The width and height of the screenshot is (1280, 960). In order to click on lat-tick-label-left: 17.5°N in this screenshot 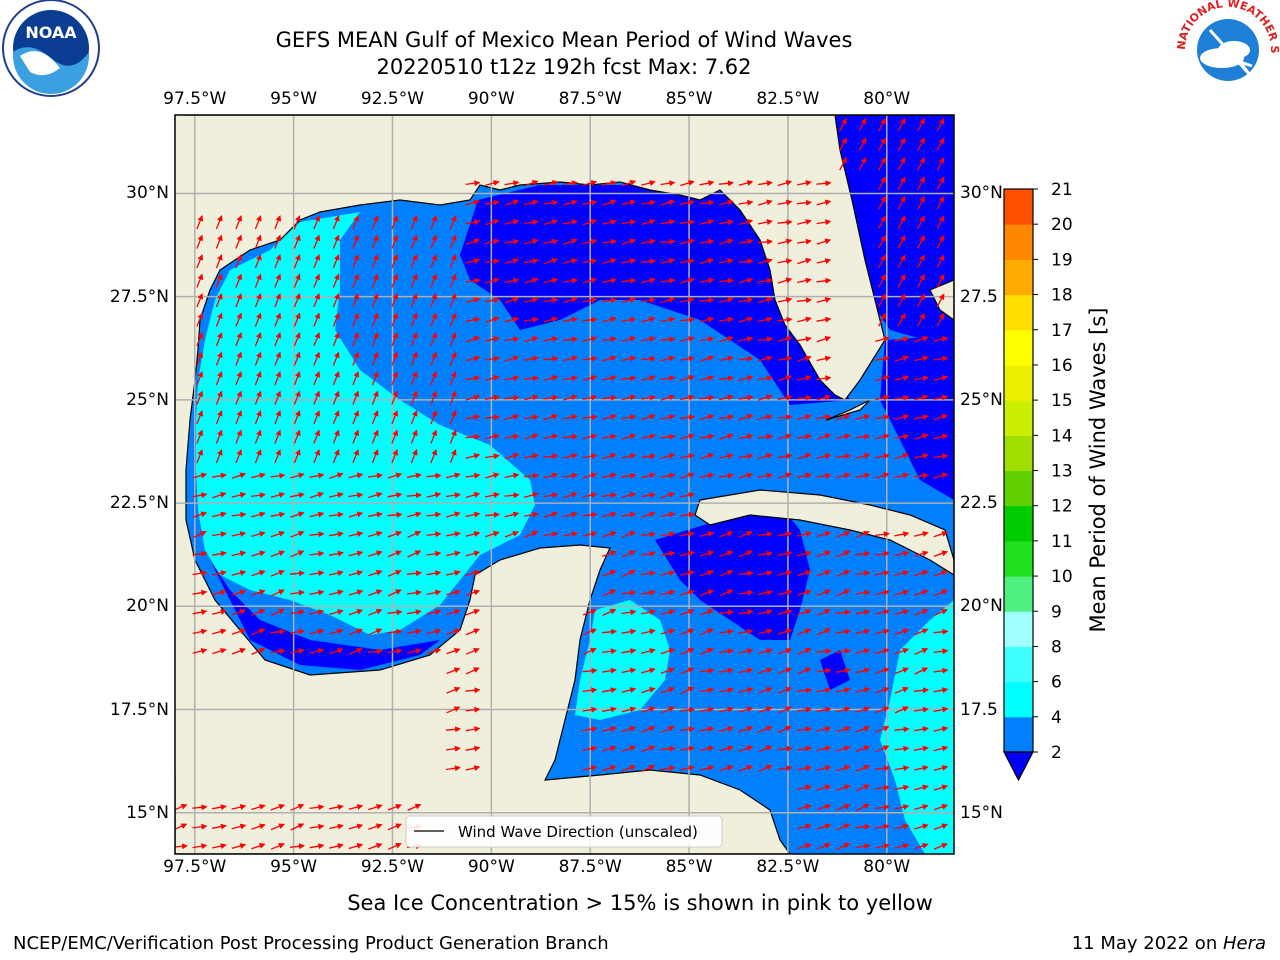, I will do `click(139, 709)`.